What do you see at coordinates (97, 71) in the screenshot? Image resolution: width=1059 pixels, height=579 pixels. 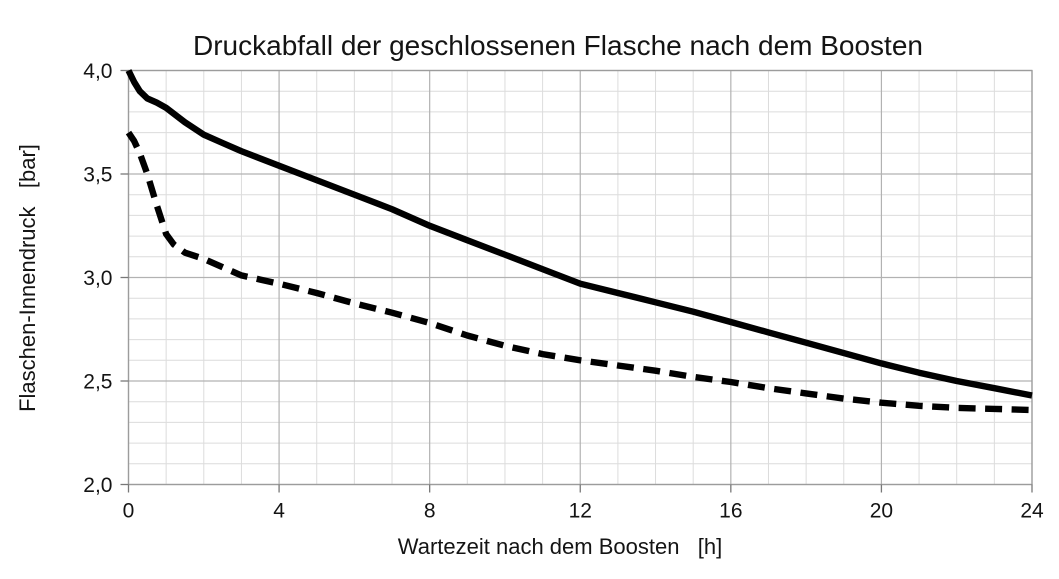 I see `y-tick-label: 4,0` at bounding box center [97, 71].